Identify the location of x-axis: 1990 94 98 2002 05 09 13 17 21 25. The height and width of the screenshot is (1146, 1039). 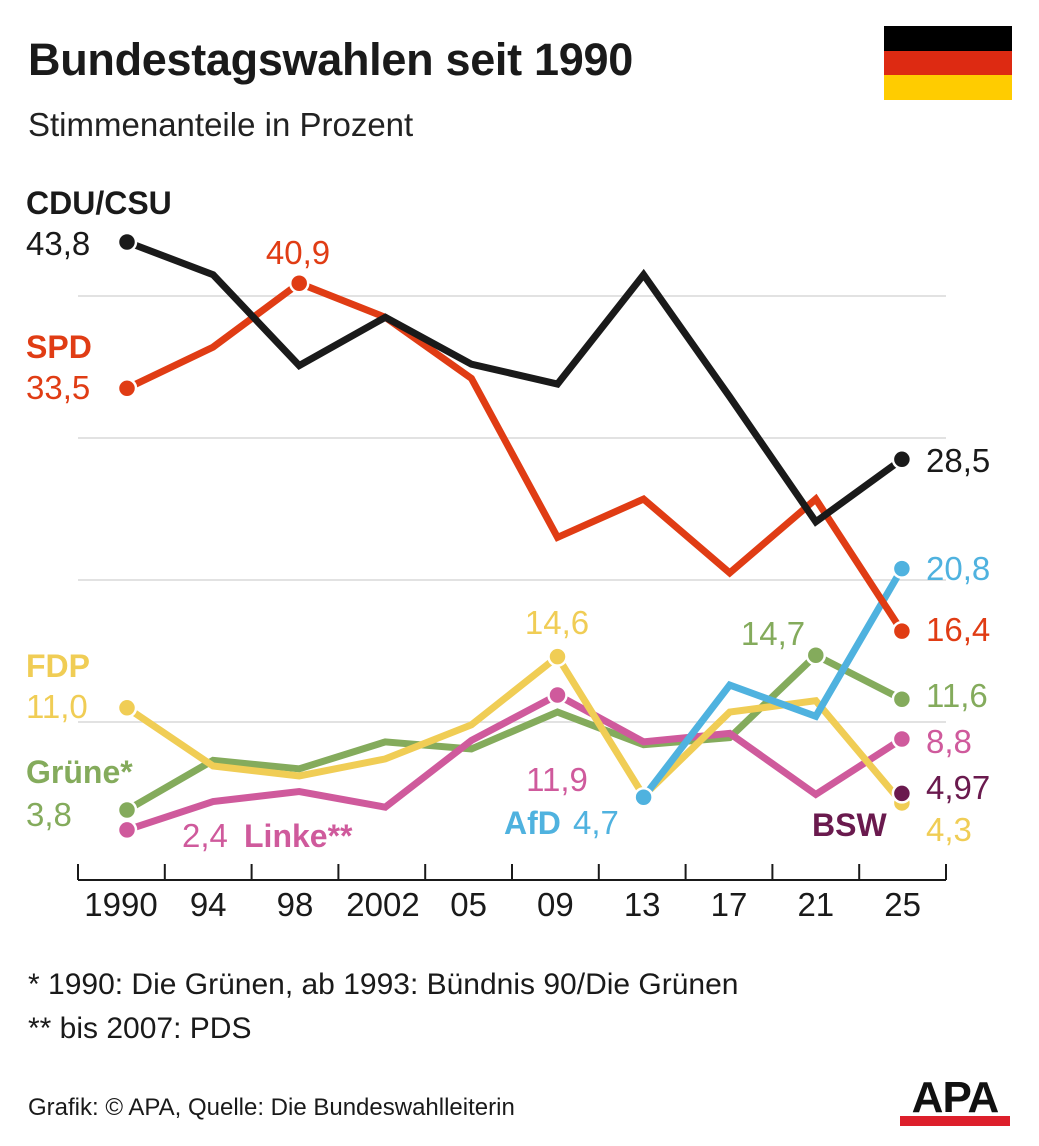
(512, 893).